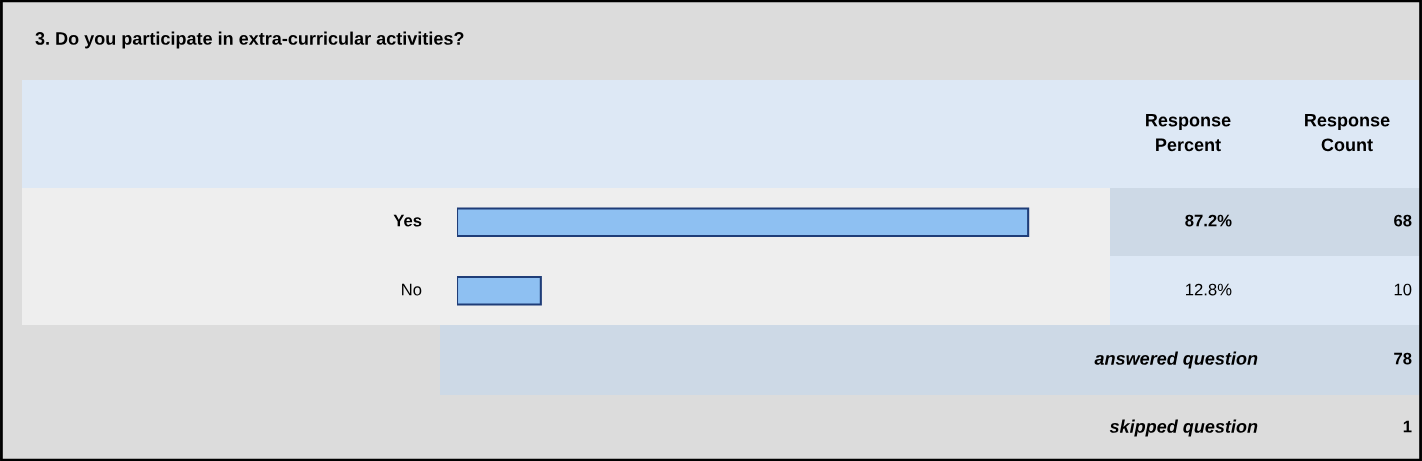 The image size is (1422, 461). Describe the element at coordinates (1176, 360) in the screenshot. I see `text: answered question` at that location.